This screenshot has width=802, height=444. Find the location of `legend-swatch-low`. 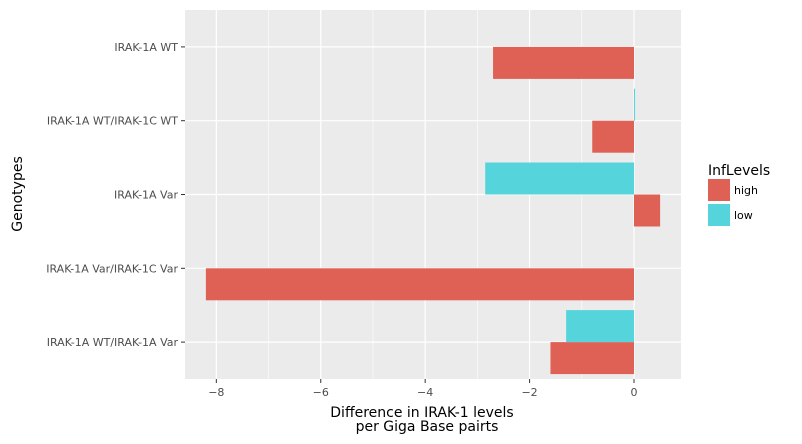

legend-swatch-low is located at coordinates (719, 215).